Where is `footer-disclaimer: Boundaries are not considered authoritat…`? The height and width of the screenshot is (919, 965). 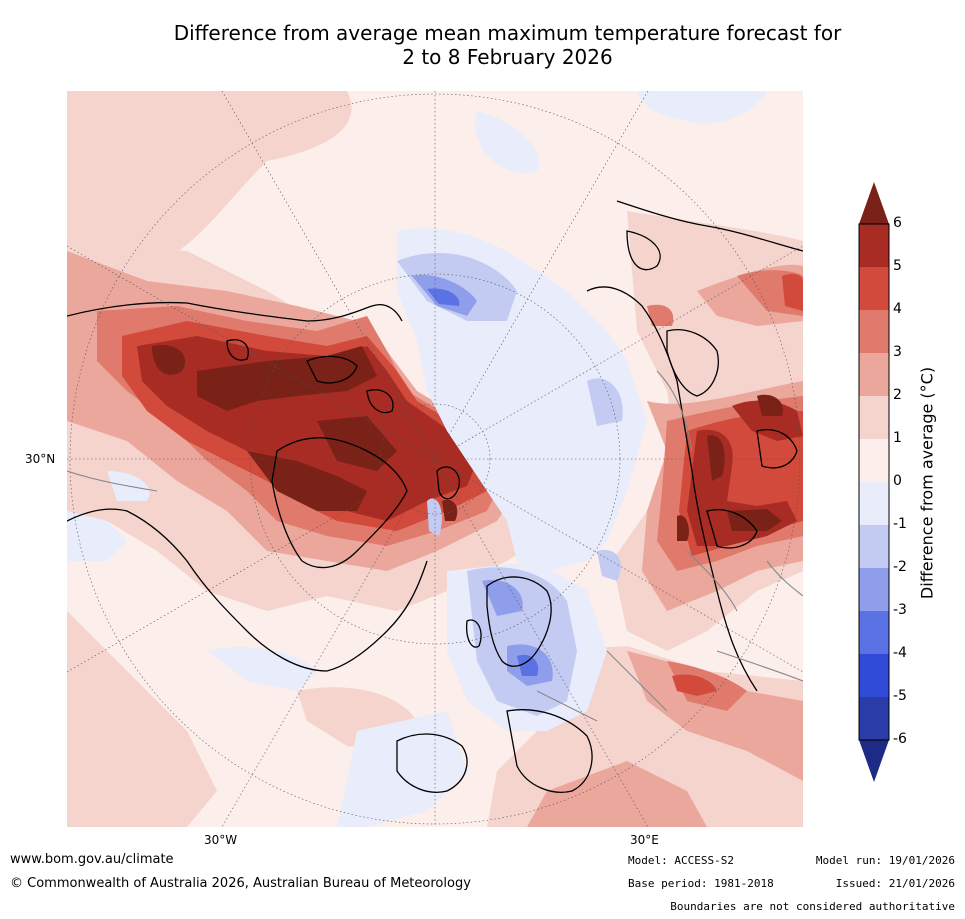
footer-disclaimer: Boundaries are not considered authoritat… is located at coordinates (812, 906).